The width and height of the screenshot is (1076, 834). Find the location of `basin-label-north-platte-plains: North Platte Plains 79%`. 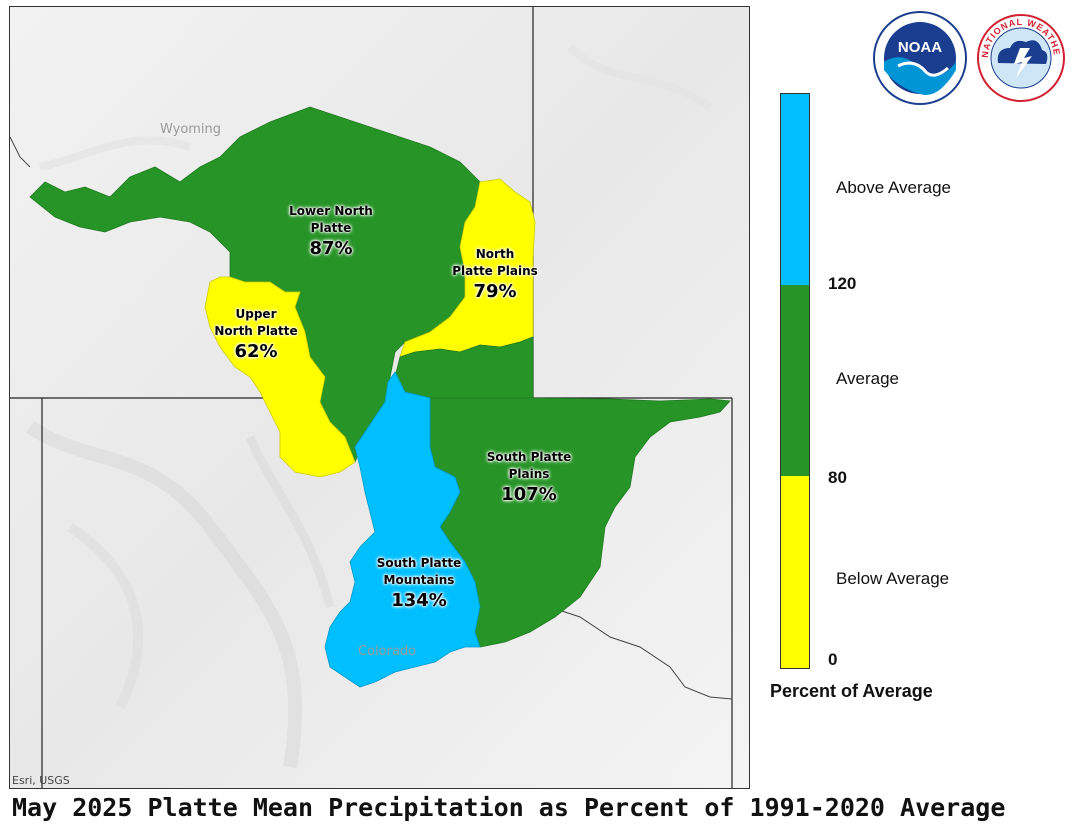

basin-label-north-platte-plains: North Platte Plains 79% is located at coordinates (495, 275).